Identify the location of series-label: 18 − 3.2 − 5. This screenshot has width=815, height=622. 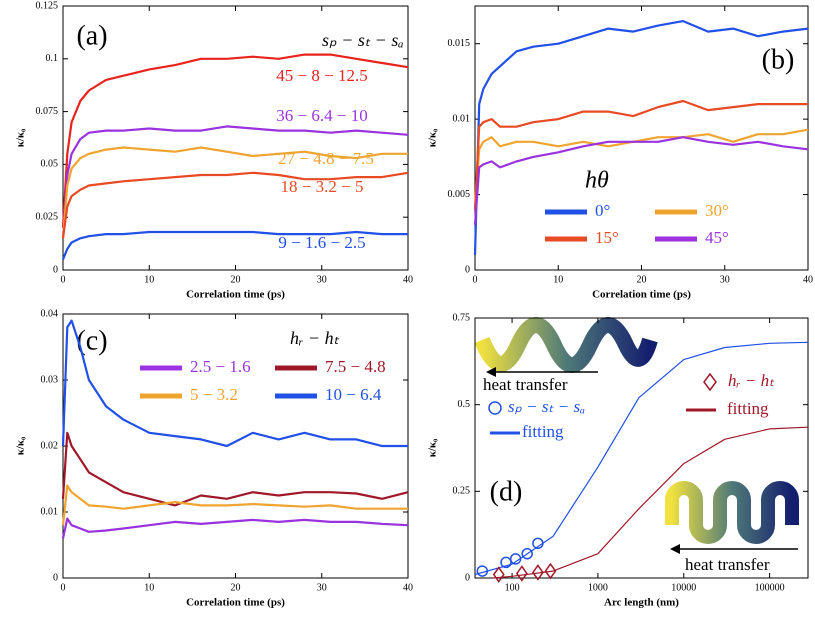
(322, 186).